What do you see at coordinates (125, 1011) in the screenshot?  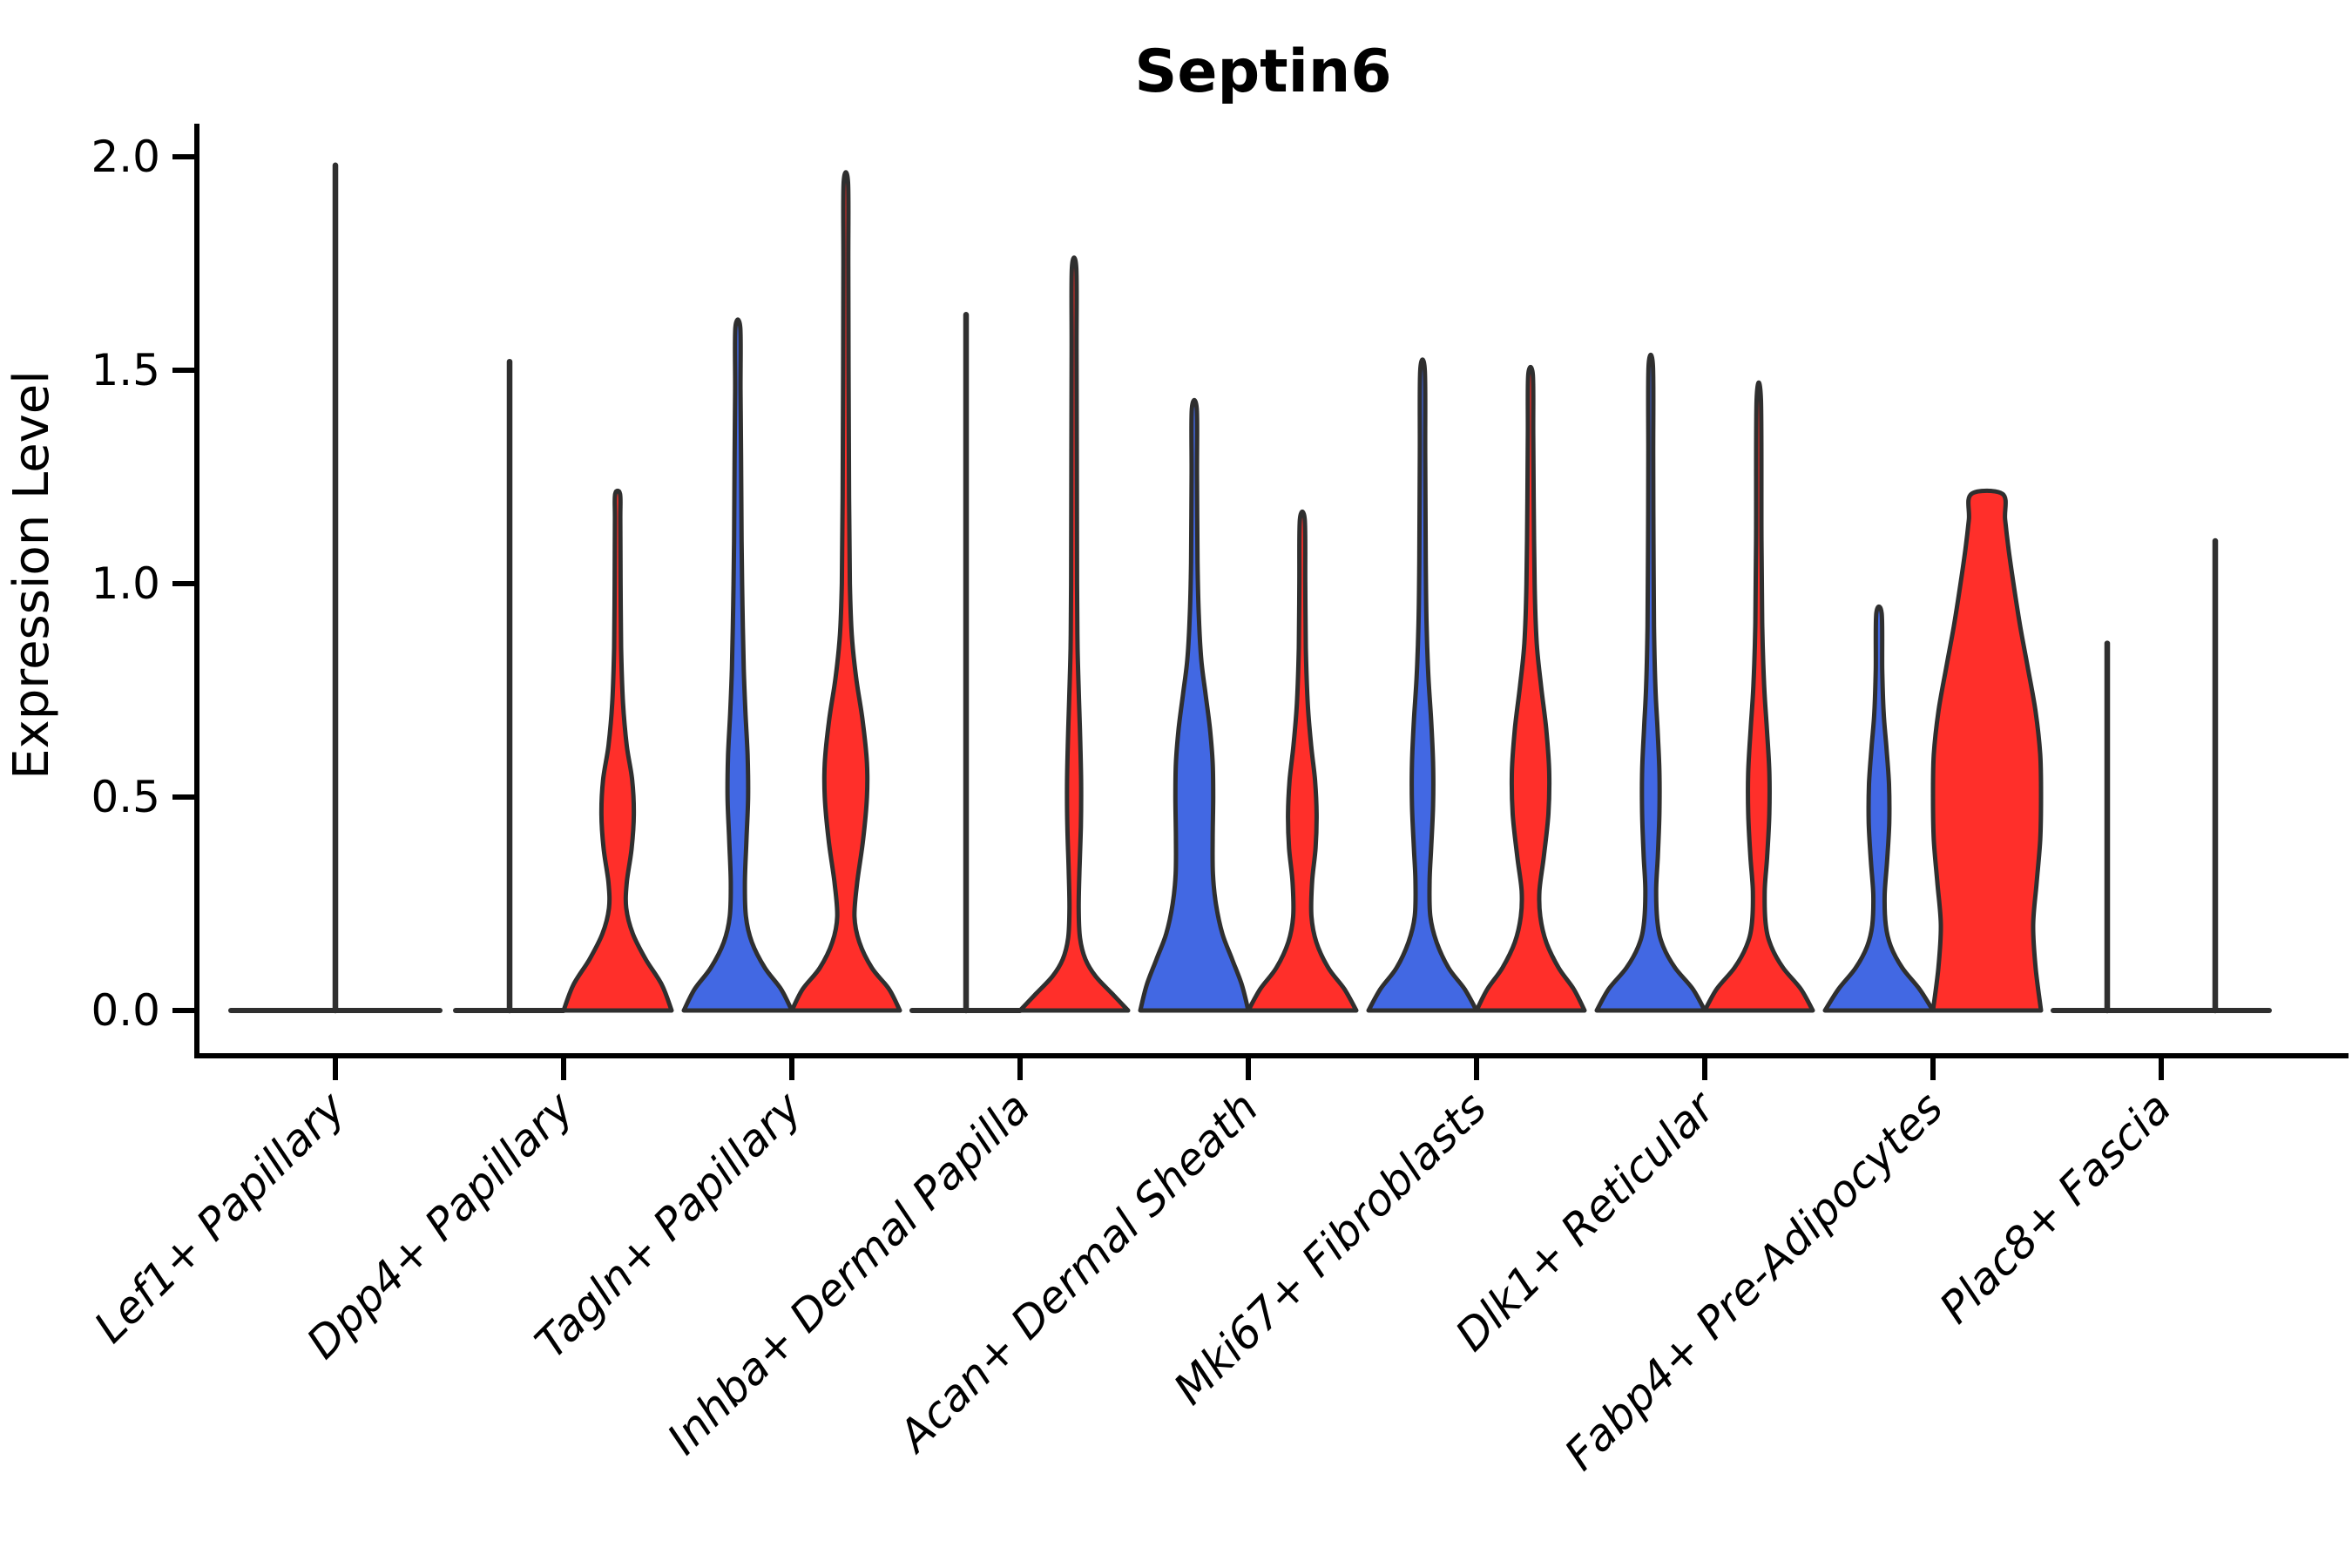 I see `y-tick-label-0.0: 0.0` at bounding box center [125, 1011].